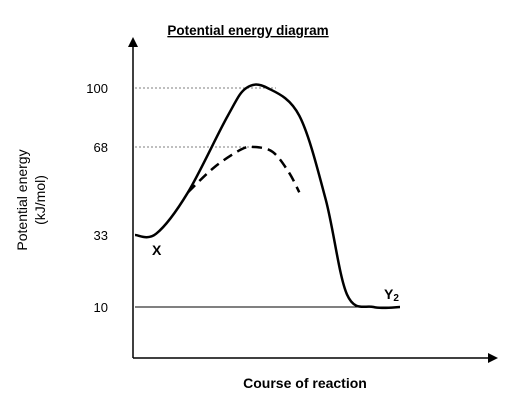 The image size is (508, 402). I want to click on reactant-label: X, so click(157, 250).